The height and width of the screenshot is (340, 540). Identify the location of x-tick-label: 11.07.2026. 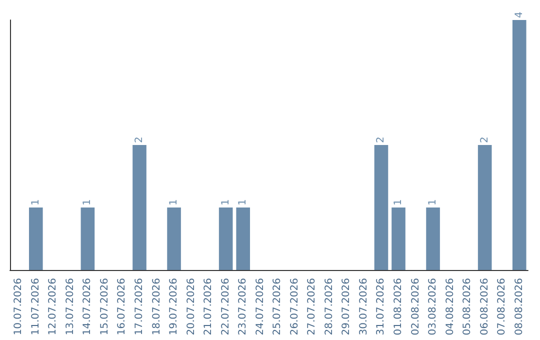
(36, 307).